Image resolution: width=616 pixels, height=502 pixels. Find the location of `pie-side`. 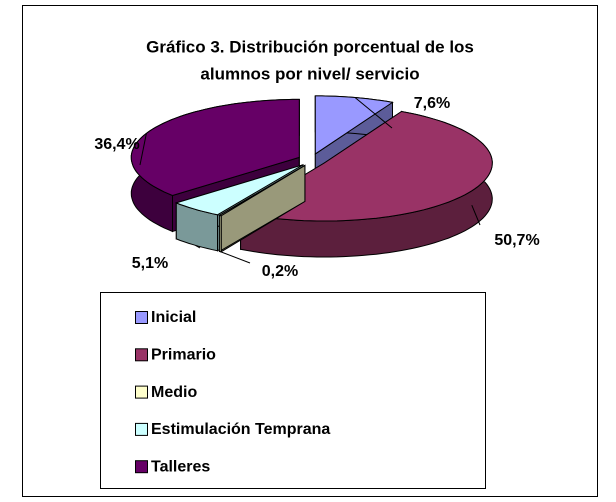

pie-side is located at coordinates (220, 233).